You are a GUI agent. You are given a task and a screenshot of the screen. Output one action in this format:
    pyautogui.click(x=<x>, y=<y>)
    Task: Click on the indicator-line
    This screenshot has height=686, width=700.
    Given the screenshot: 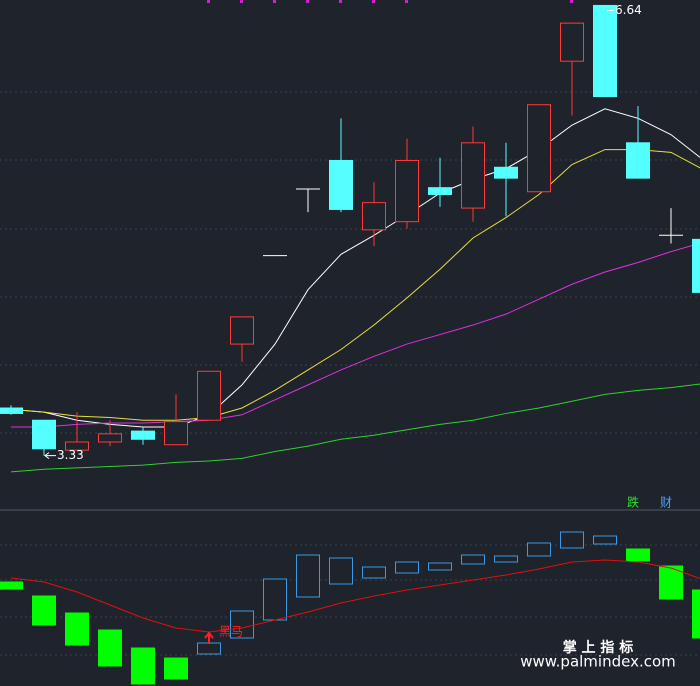 What is the action you would take?
    pyautogui.click(x=355, y=596)
    